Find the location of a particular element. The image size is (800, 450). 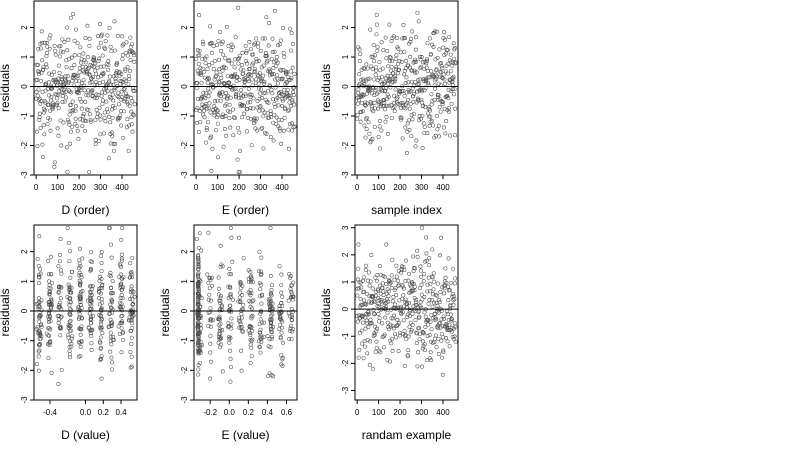

x-tick-label: 200 is located at coordinates (400, 187).